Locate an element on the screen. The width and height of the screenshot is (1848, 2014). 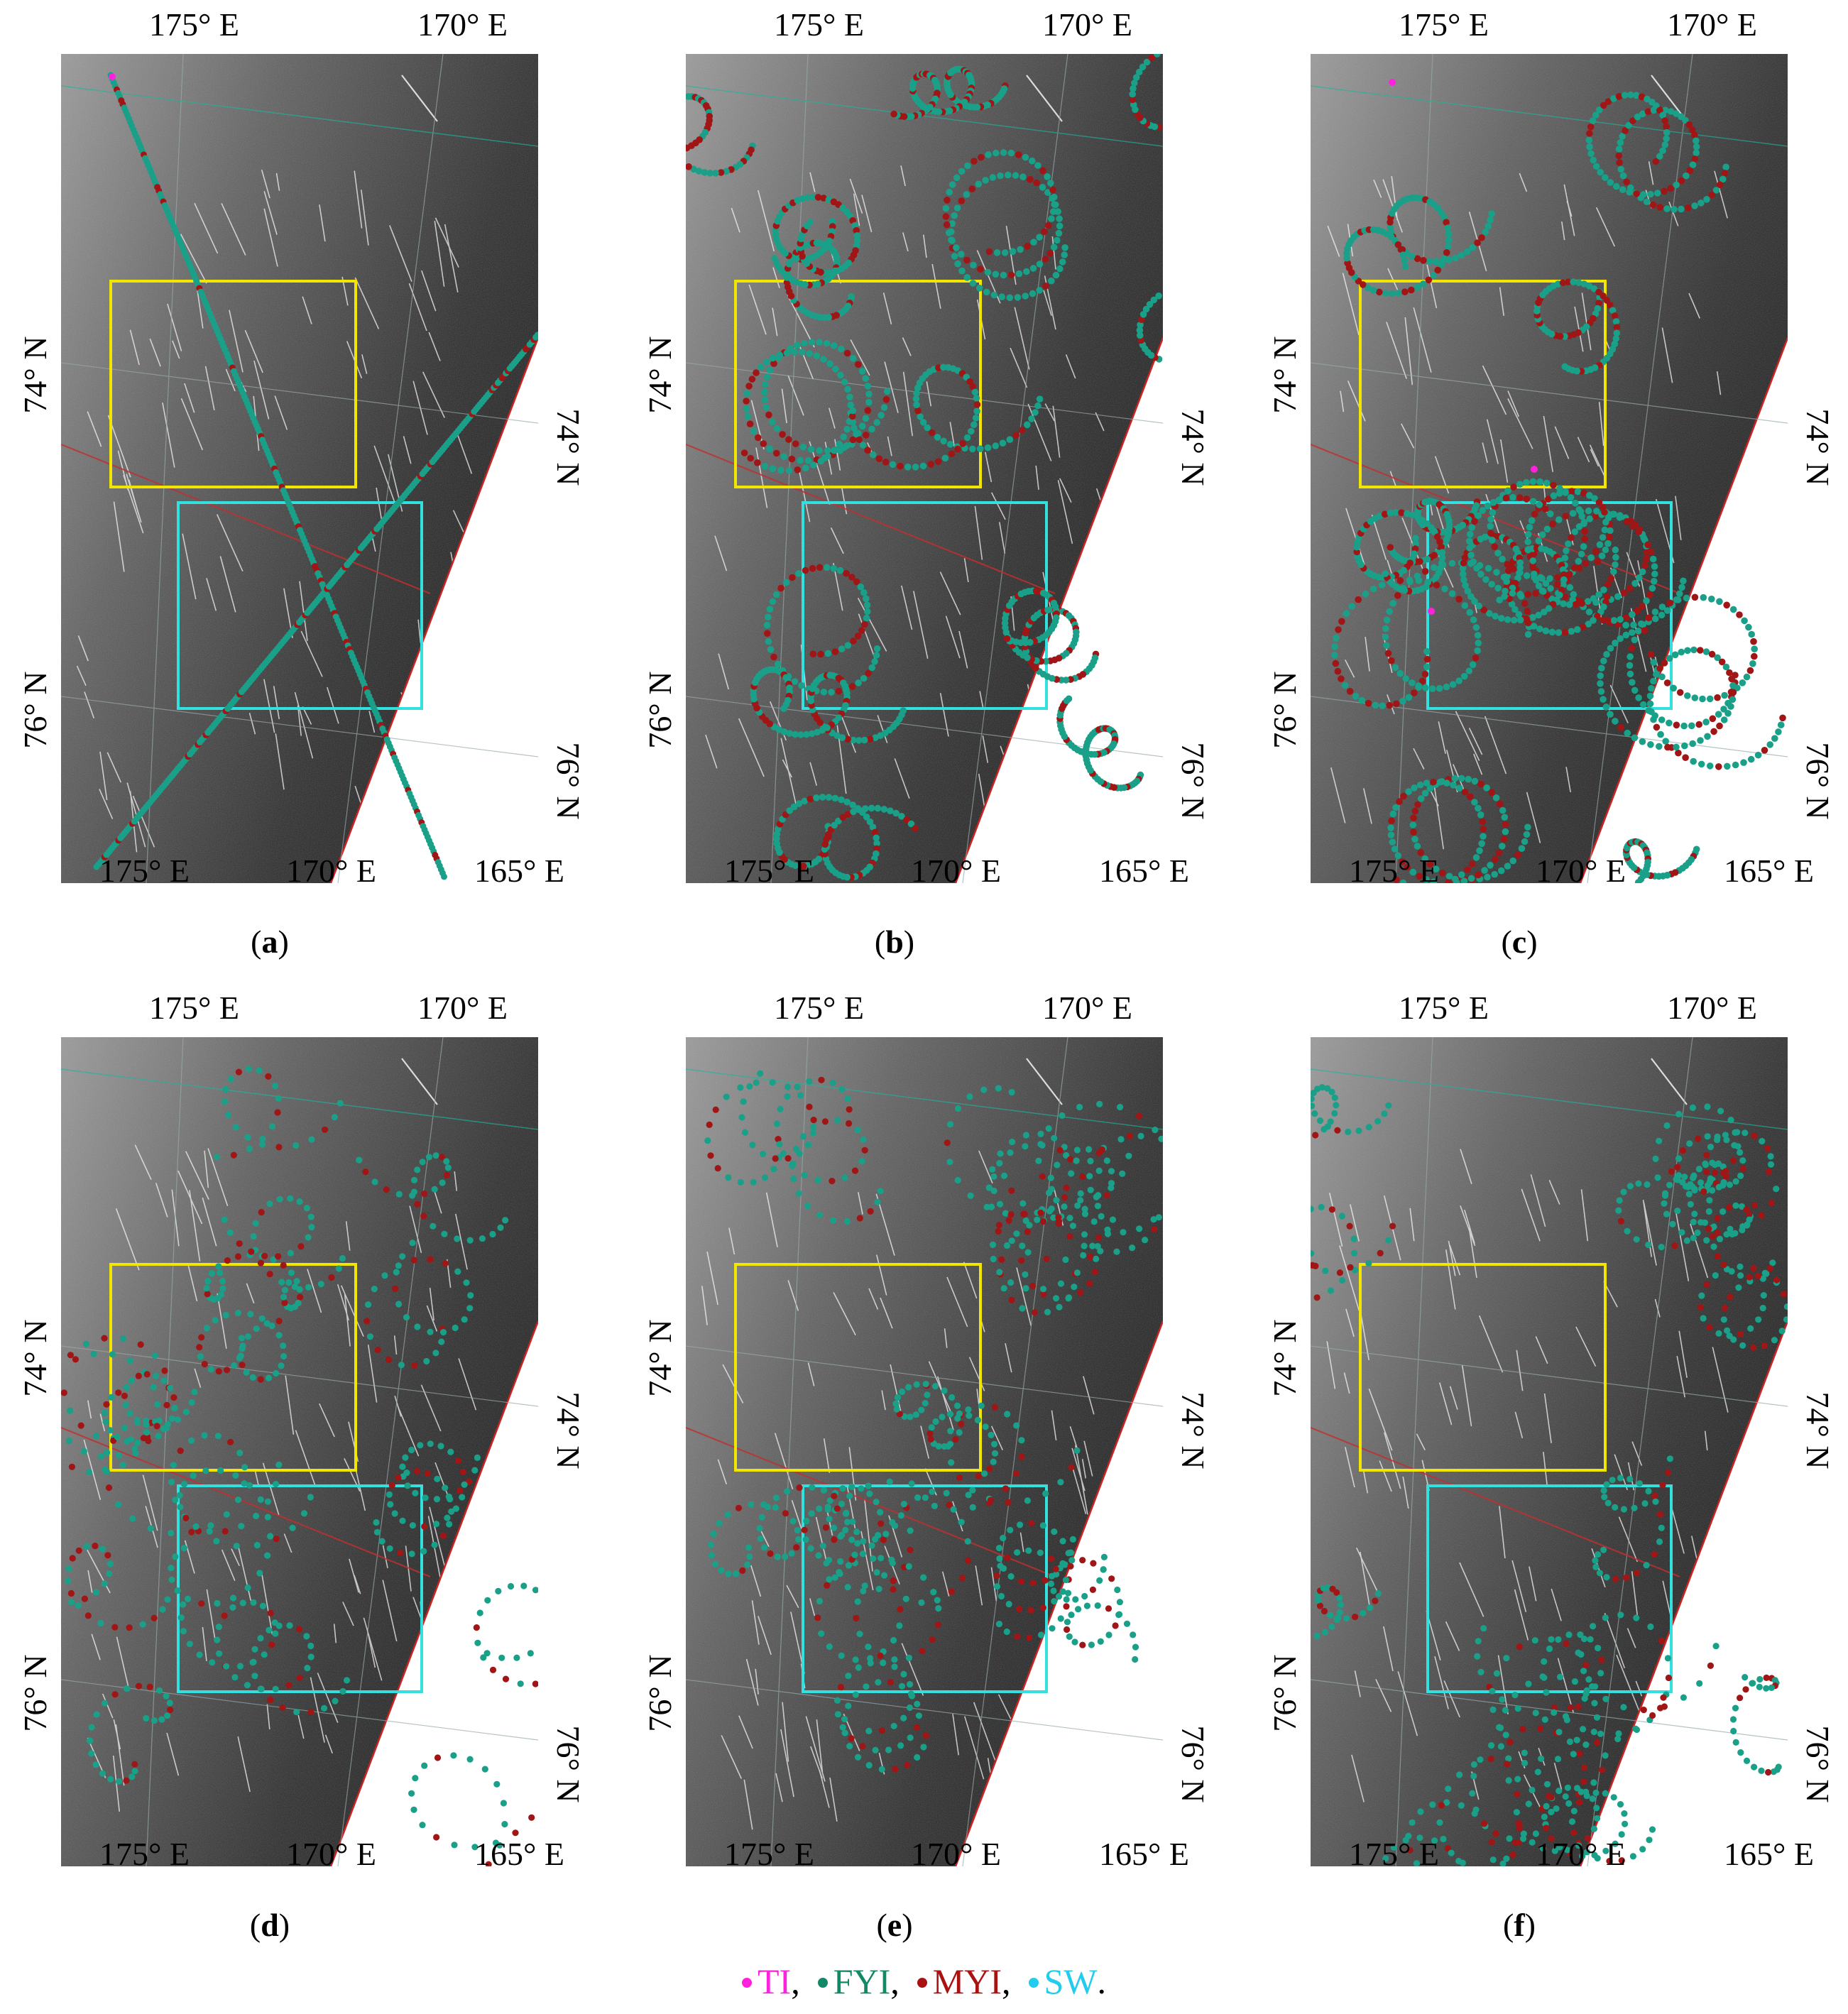
sar-map-c is located at coordinates (1549, 468).